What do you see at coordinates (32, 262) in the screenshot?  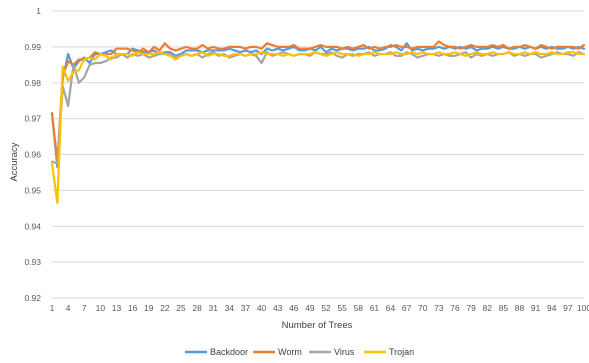 I see `y-tick-label: 0.93` at bounding box center [32, 262].